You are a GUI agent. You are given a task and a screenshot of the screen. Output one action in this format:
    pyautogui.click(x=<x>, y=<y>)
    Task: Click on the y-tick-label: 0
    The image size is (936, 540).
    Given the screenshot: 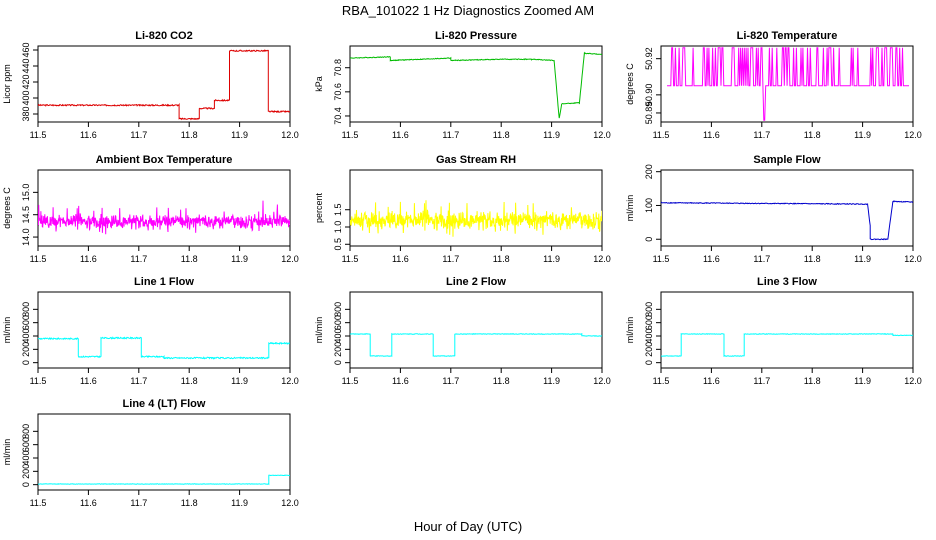 What is the action you would take?
    pyautogui.click(x=26, y=484)
    